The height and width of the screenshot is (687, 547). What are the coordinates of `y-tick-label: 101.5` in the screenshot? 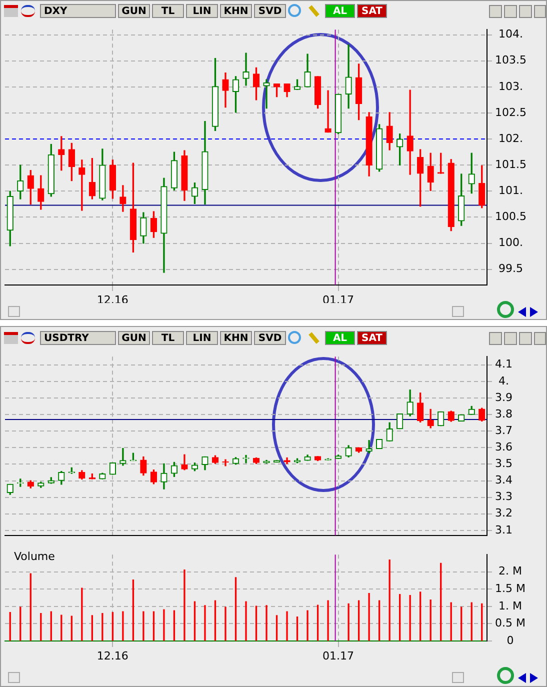 It's located at (510, 164).